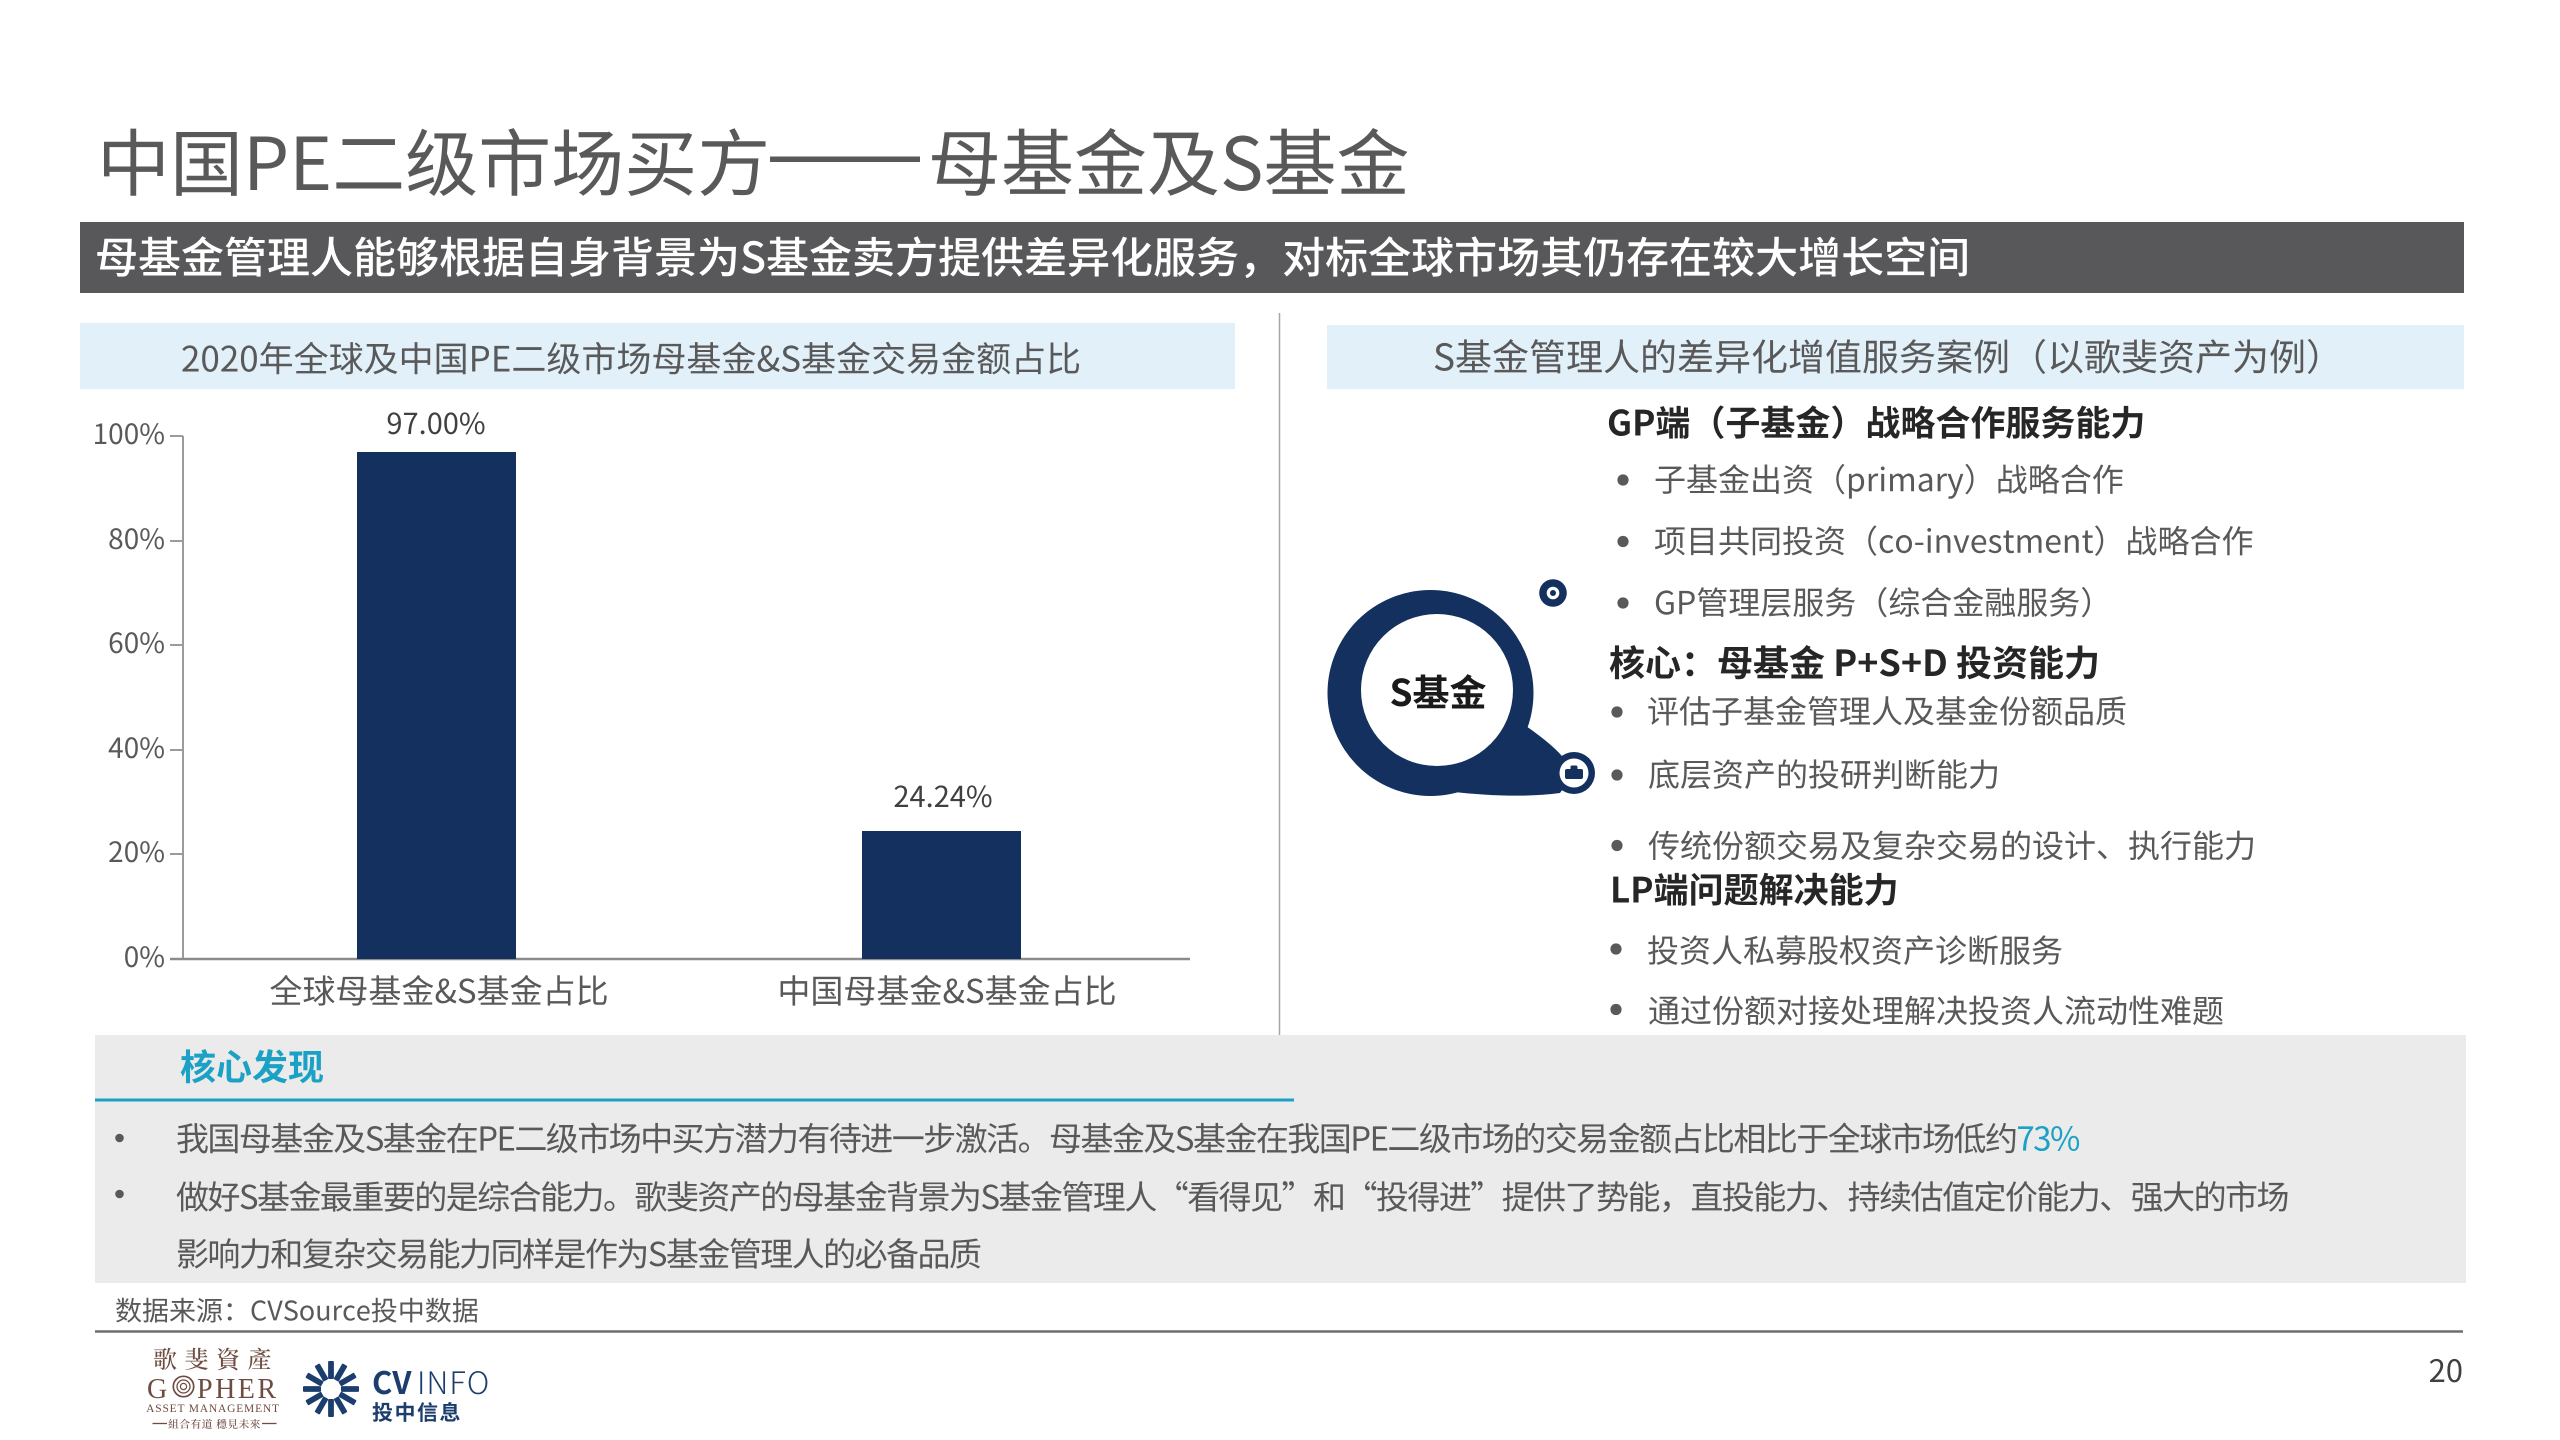  Describe the element at coordinates (238, 1389) in the screenshot. I see `svg-text: PHER` at that location.